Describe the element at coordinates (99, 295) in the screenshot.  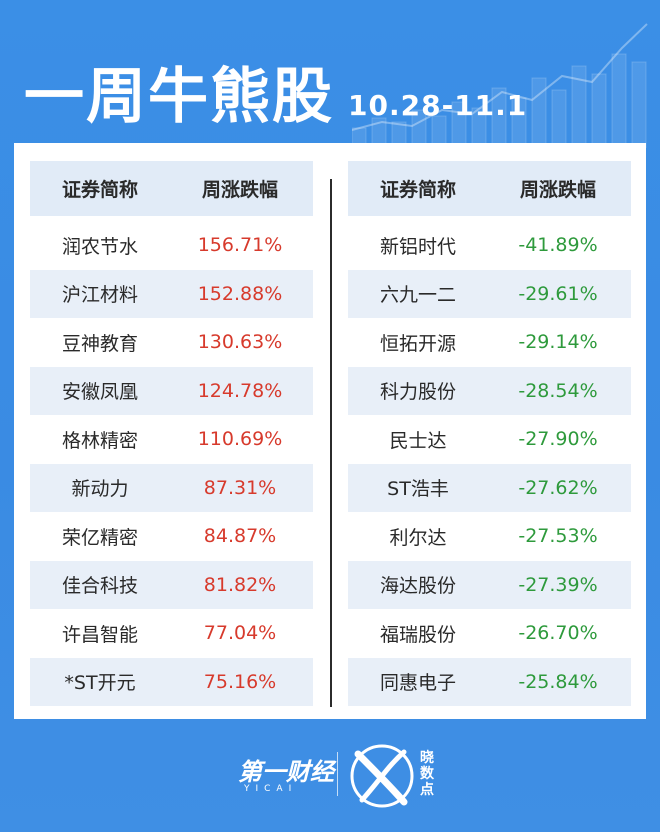
I see `stock-name: 沪江材料` at that location.